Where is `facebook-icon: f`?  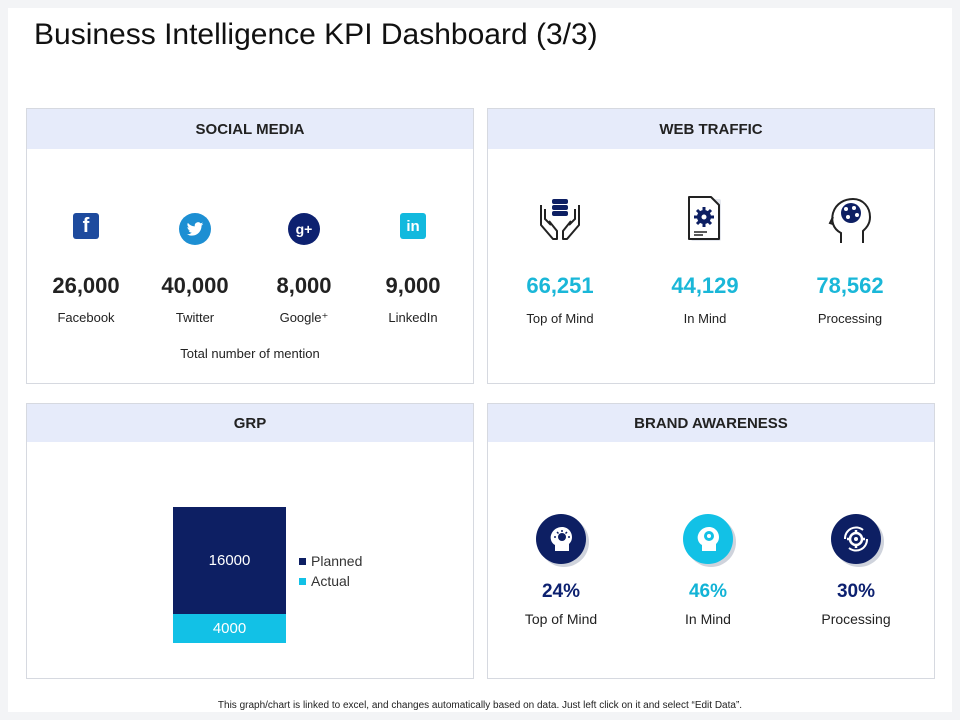 facebook-icon: f is located at coordinates (86, 226).